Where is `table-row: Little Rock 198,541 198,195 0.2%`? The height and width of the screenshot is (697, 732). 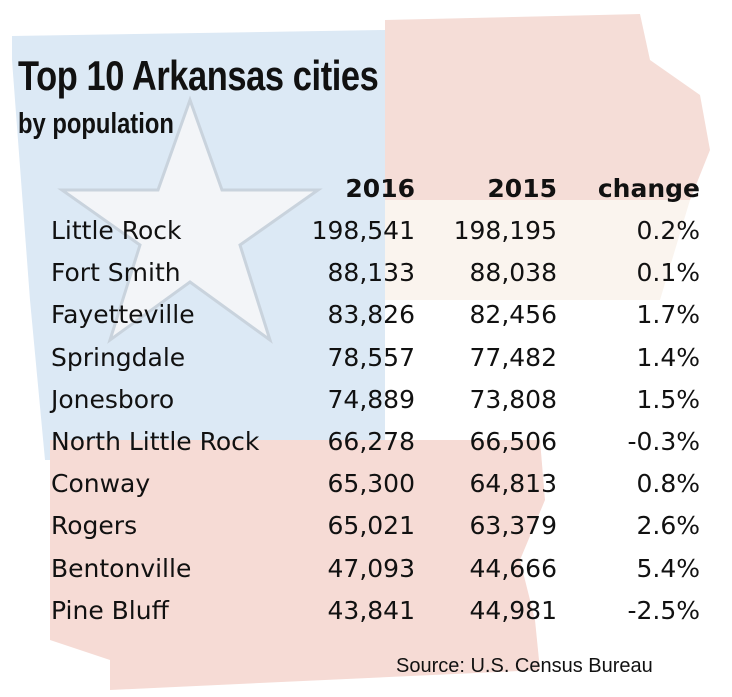
table-row: Little Rock 198,541 198,195 0.2% is located at coordinates (366, 237).